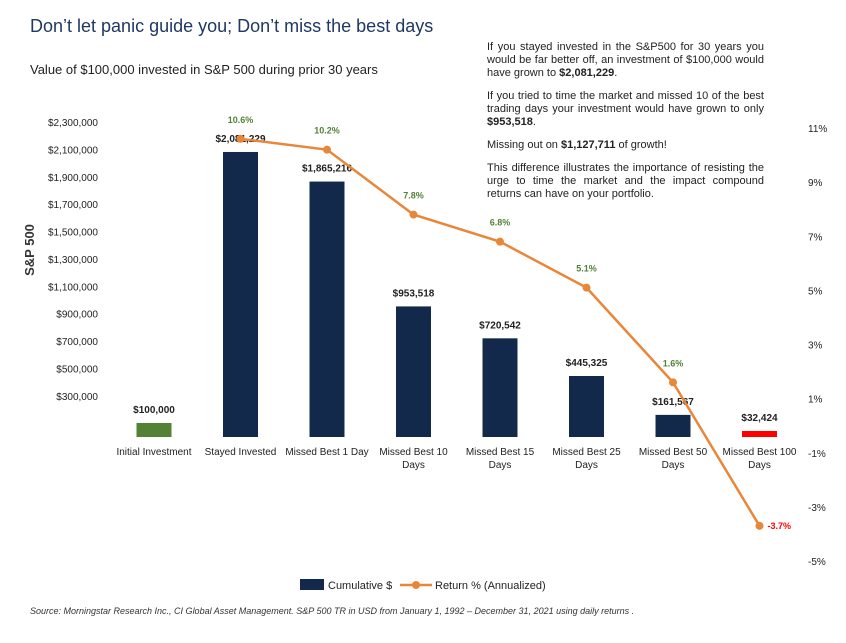 This screenshot has height=643, width=846. I want to click on return-value-label: 6.8%, so click(500, 223).